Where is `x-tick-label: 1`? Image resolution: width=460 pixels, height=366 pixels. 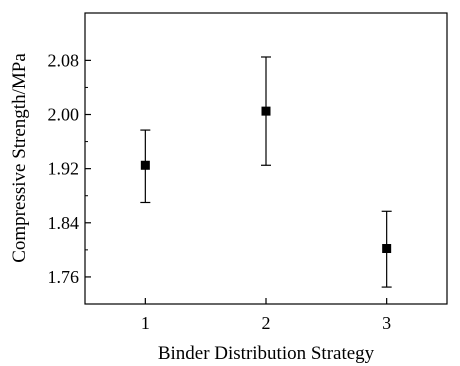
x-tick-label: 1 is located at coordinates (145, 323).